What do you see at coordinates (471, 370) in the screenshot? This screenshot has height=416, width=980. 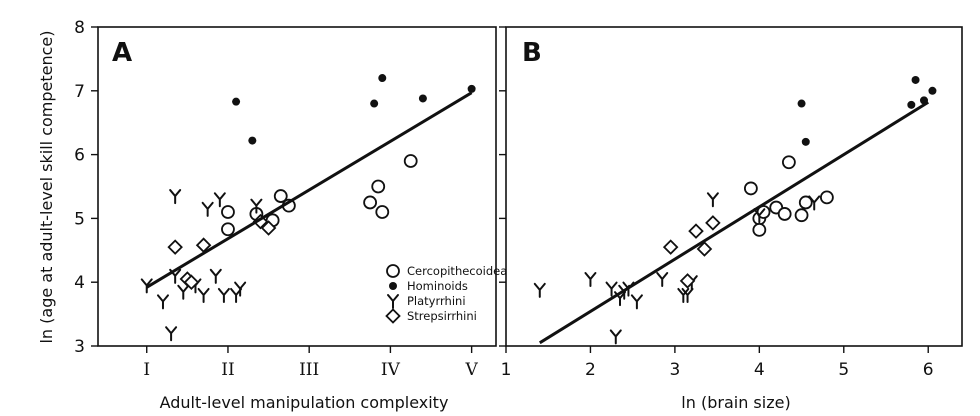 I see `panel-a-x-tick-label: V` at bounding box center [471, 370].